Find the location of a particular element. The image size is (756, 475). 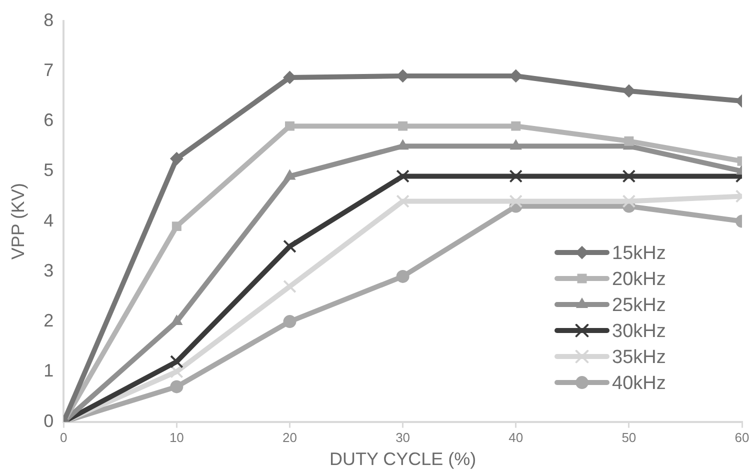

y-tick-label: 2 is located at coordinates (49, 320).